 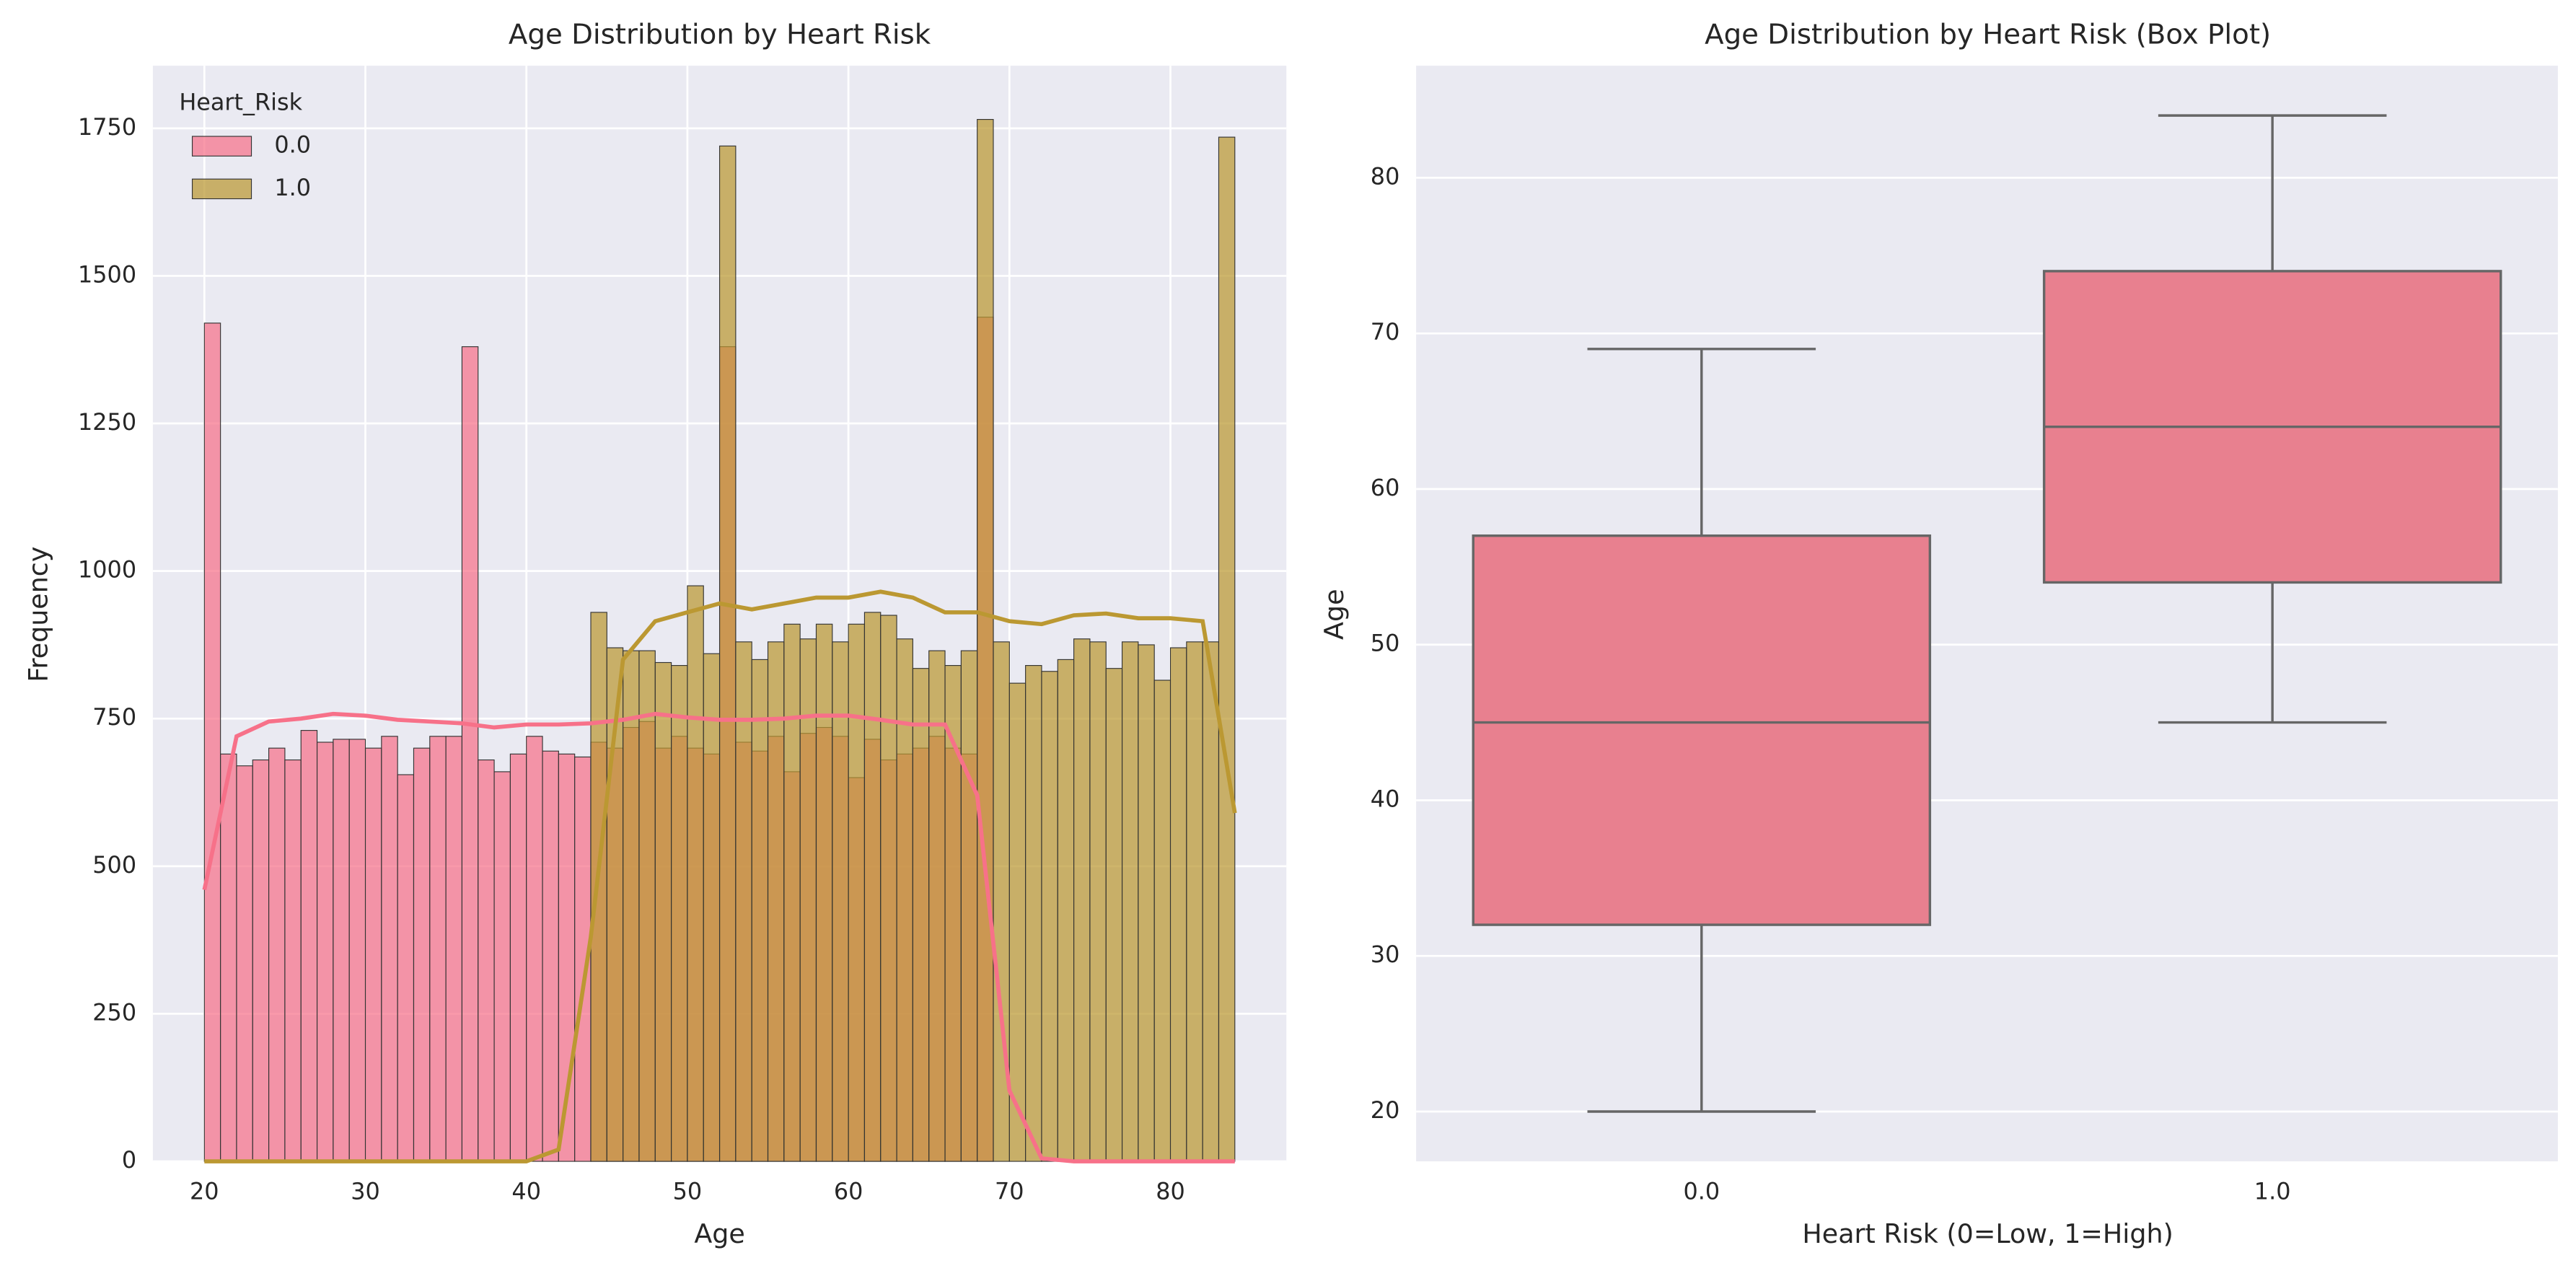 What do you see at coordinates (292, 187) in the screenshot?
I see `legend-label: 1.0` at bounding box center [292, 187].